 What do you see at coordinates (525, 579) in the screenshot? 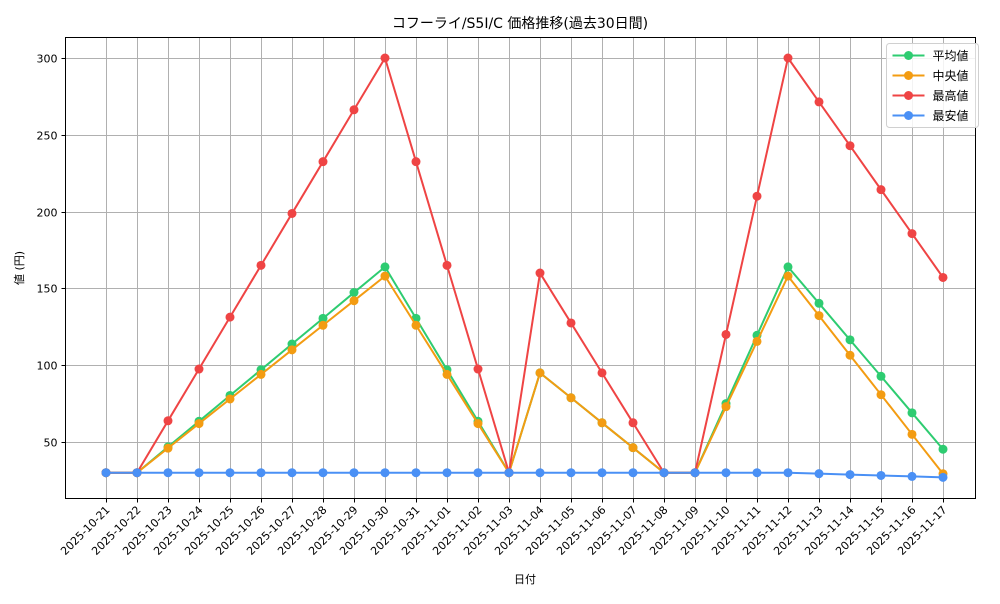
I see `x-axis-label: 日付` at bounding box center [525, 579].